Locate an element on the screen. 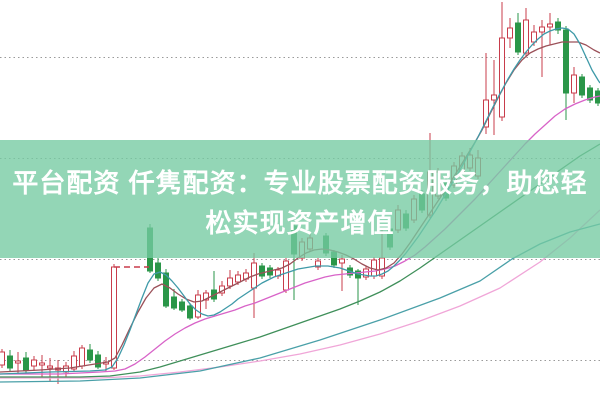 This screenshot has height=400, width=600. promo-banner-line2: 松实现资产增值 is located at coordinates (300, 223).